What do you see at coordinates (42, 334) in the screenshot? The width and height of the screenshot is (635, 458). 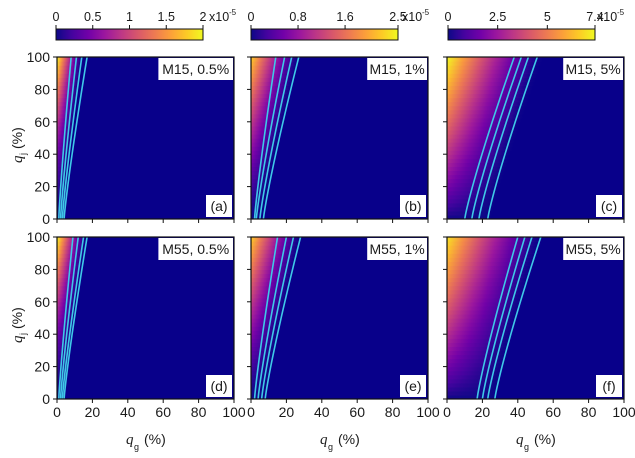 I see `y-tick-label: 40` at bounding box center [42, 334].